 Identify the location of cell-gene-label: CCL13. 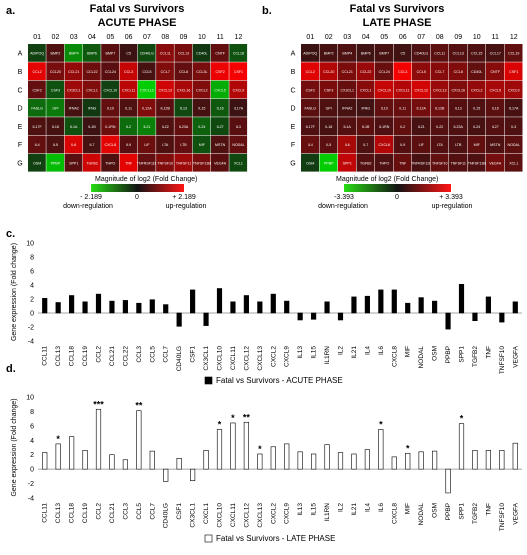
(458, 54).